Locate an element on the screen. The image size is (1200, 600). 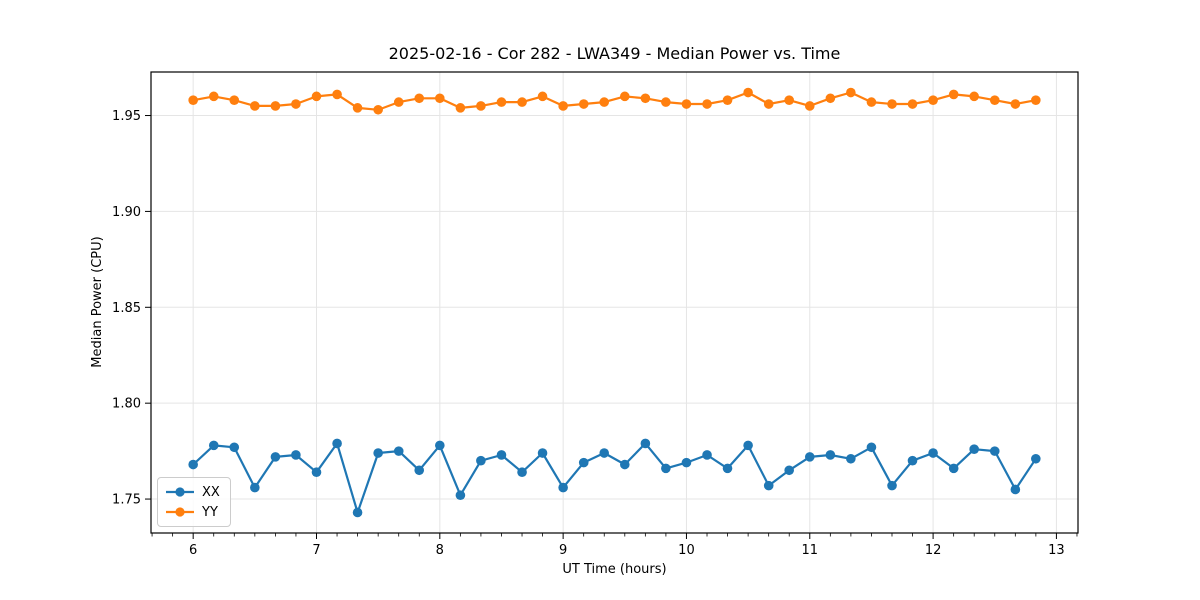
legend-item-yy: YY is located at coordinates (192, 512).